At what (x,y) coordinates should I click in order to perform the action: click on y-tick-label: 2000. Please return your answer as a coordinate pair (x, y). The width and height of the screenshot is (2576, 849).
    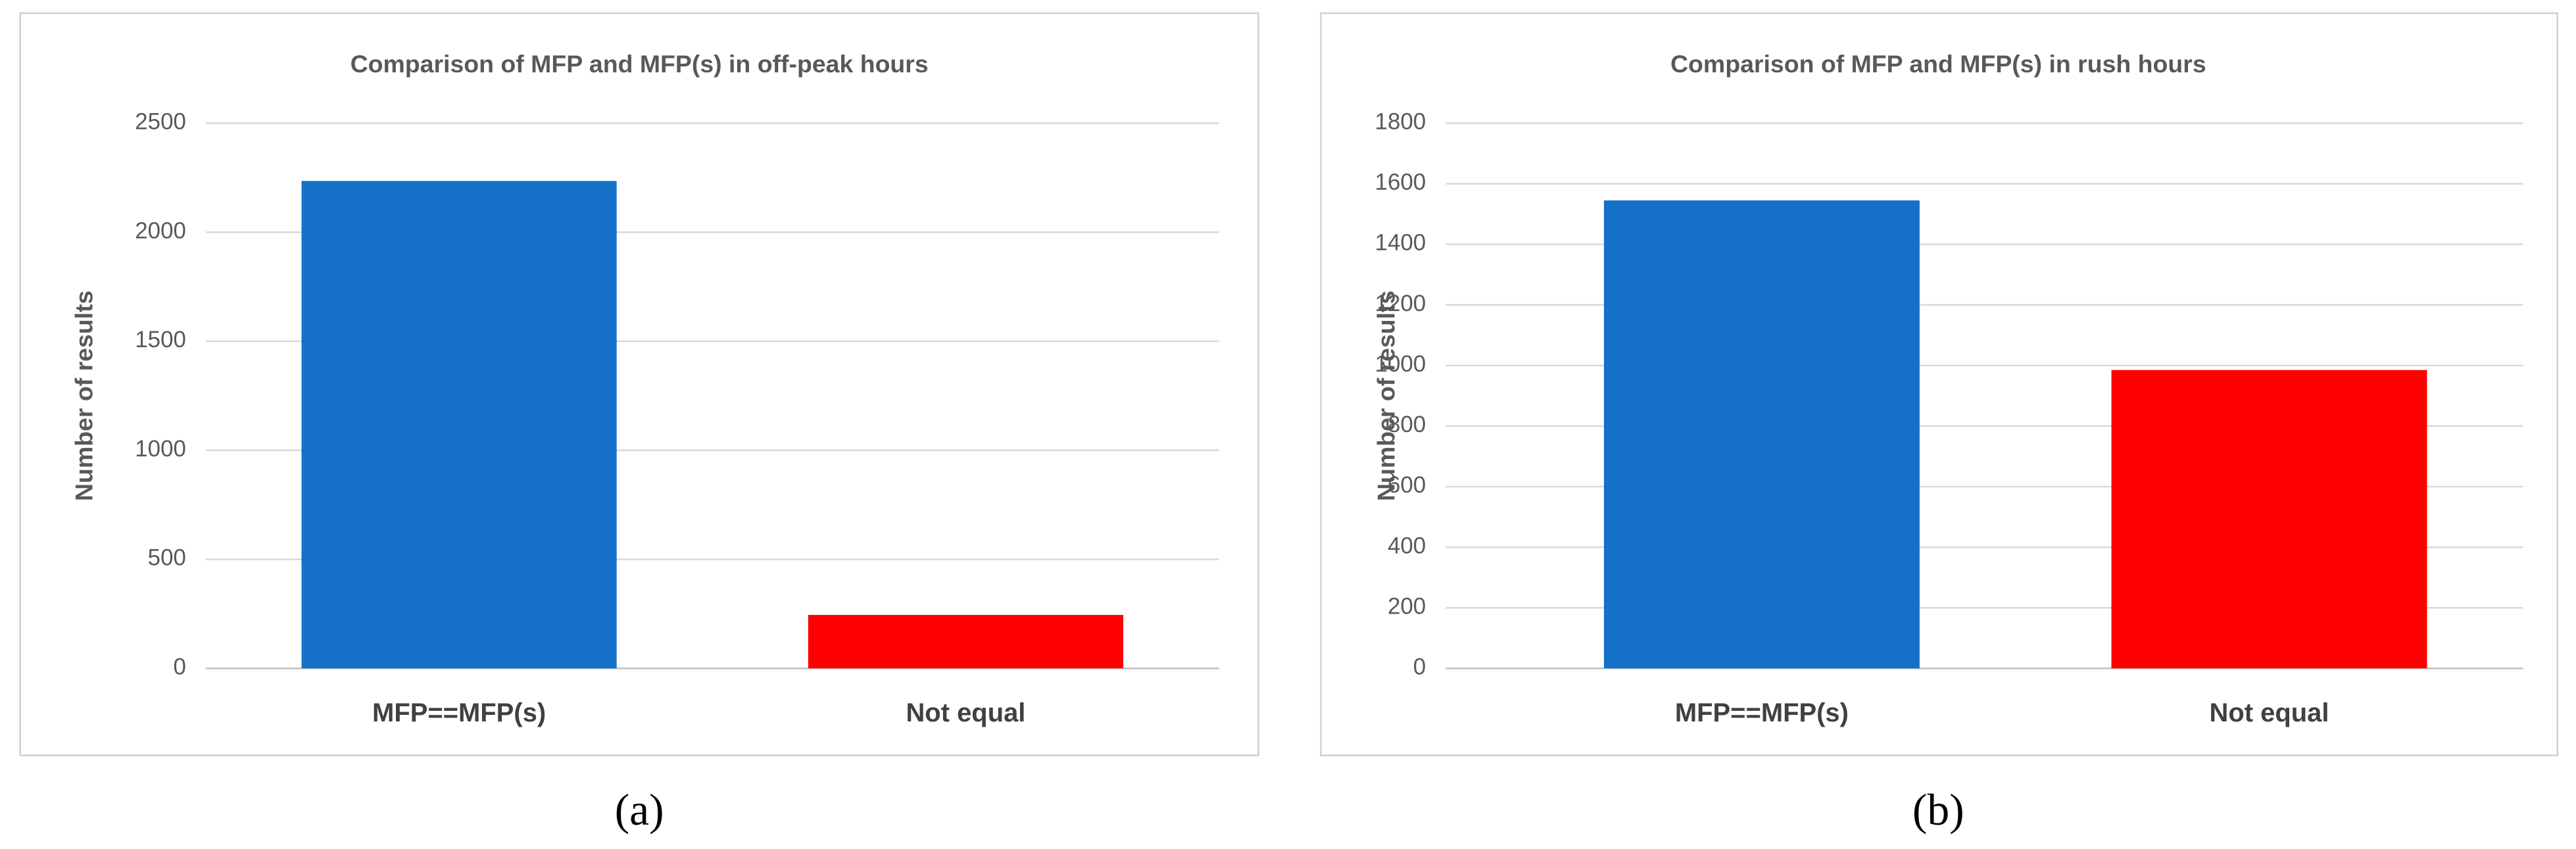
    Looking at the image, I should click on (160, 230).